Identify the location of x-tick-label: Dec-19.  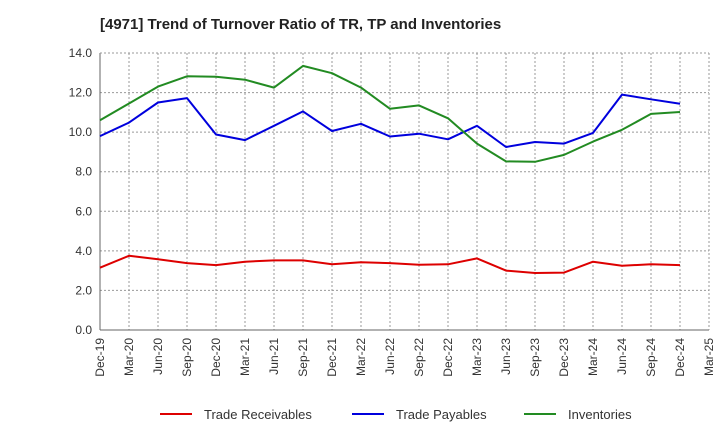
(100, 357).